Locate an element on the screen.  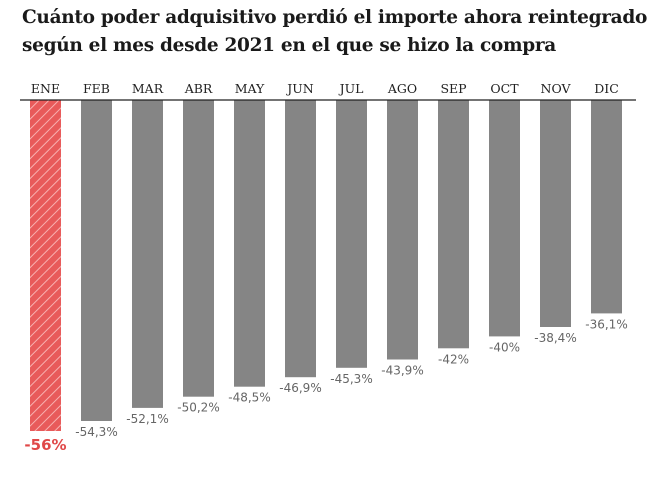
tick-label-oct: OCT is located at coordinates (504, 88).